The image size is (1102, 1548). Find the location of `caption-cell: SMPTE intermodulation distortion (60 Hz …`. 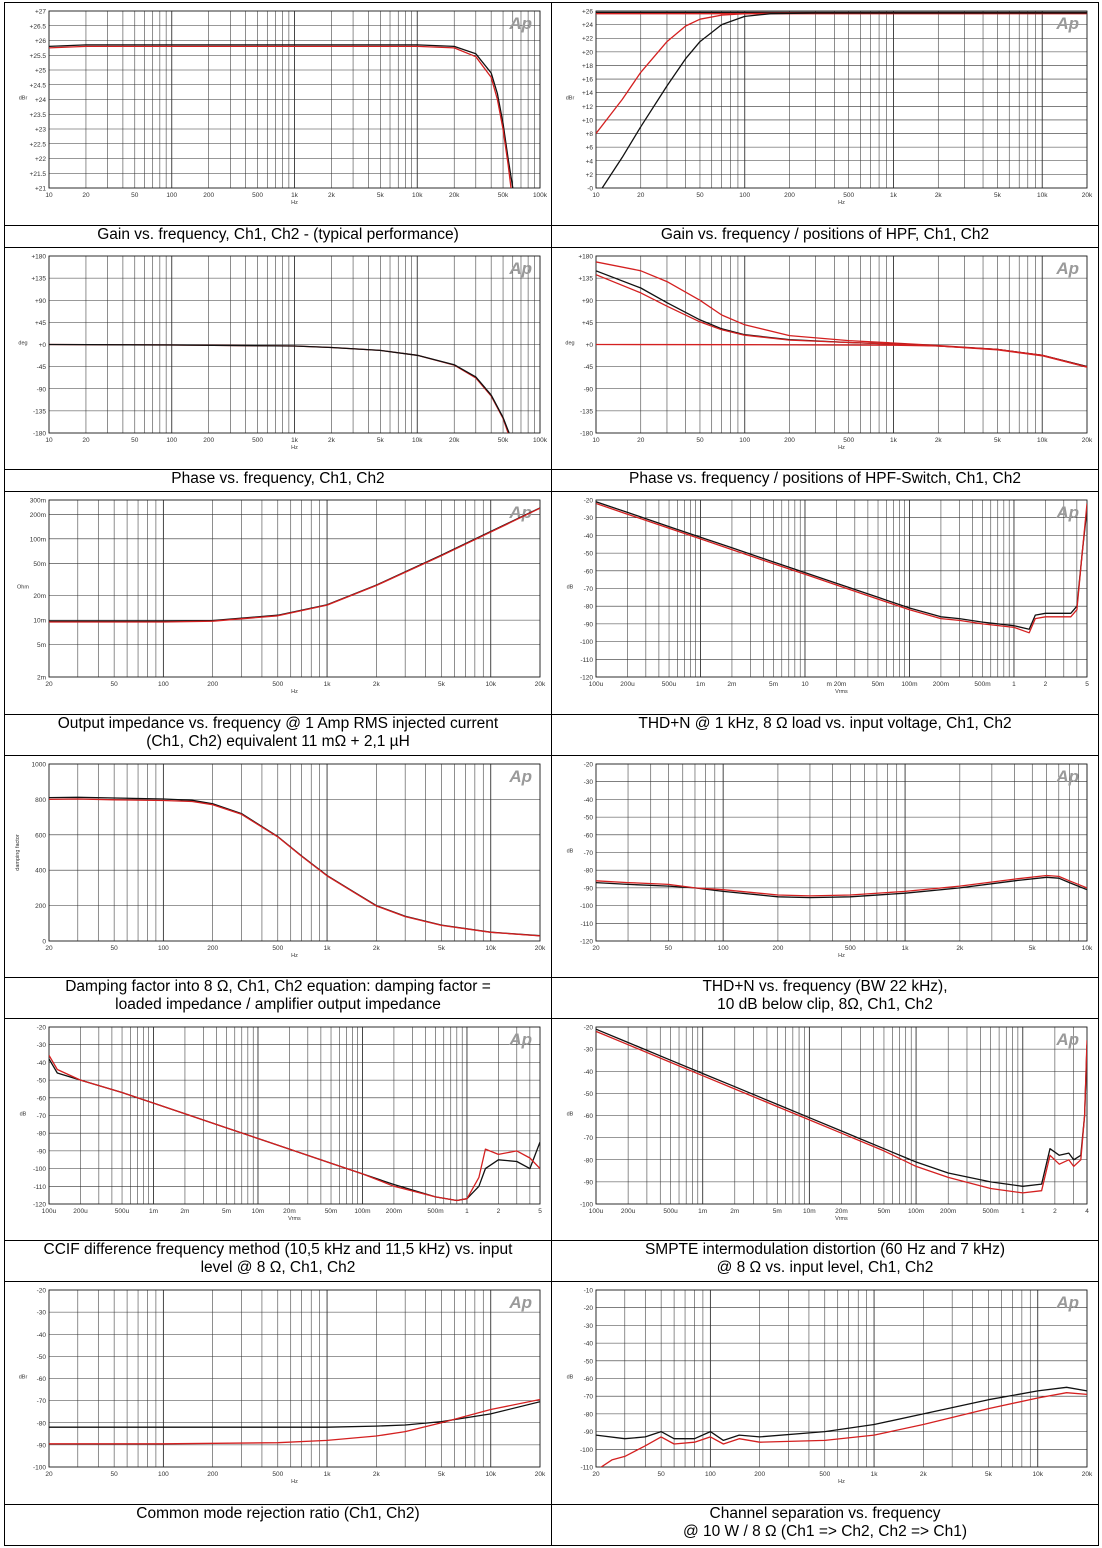

caption-cell: SMPTE intermodulation distortion (60 Hz … is located at coordinates (825, 1261).